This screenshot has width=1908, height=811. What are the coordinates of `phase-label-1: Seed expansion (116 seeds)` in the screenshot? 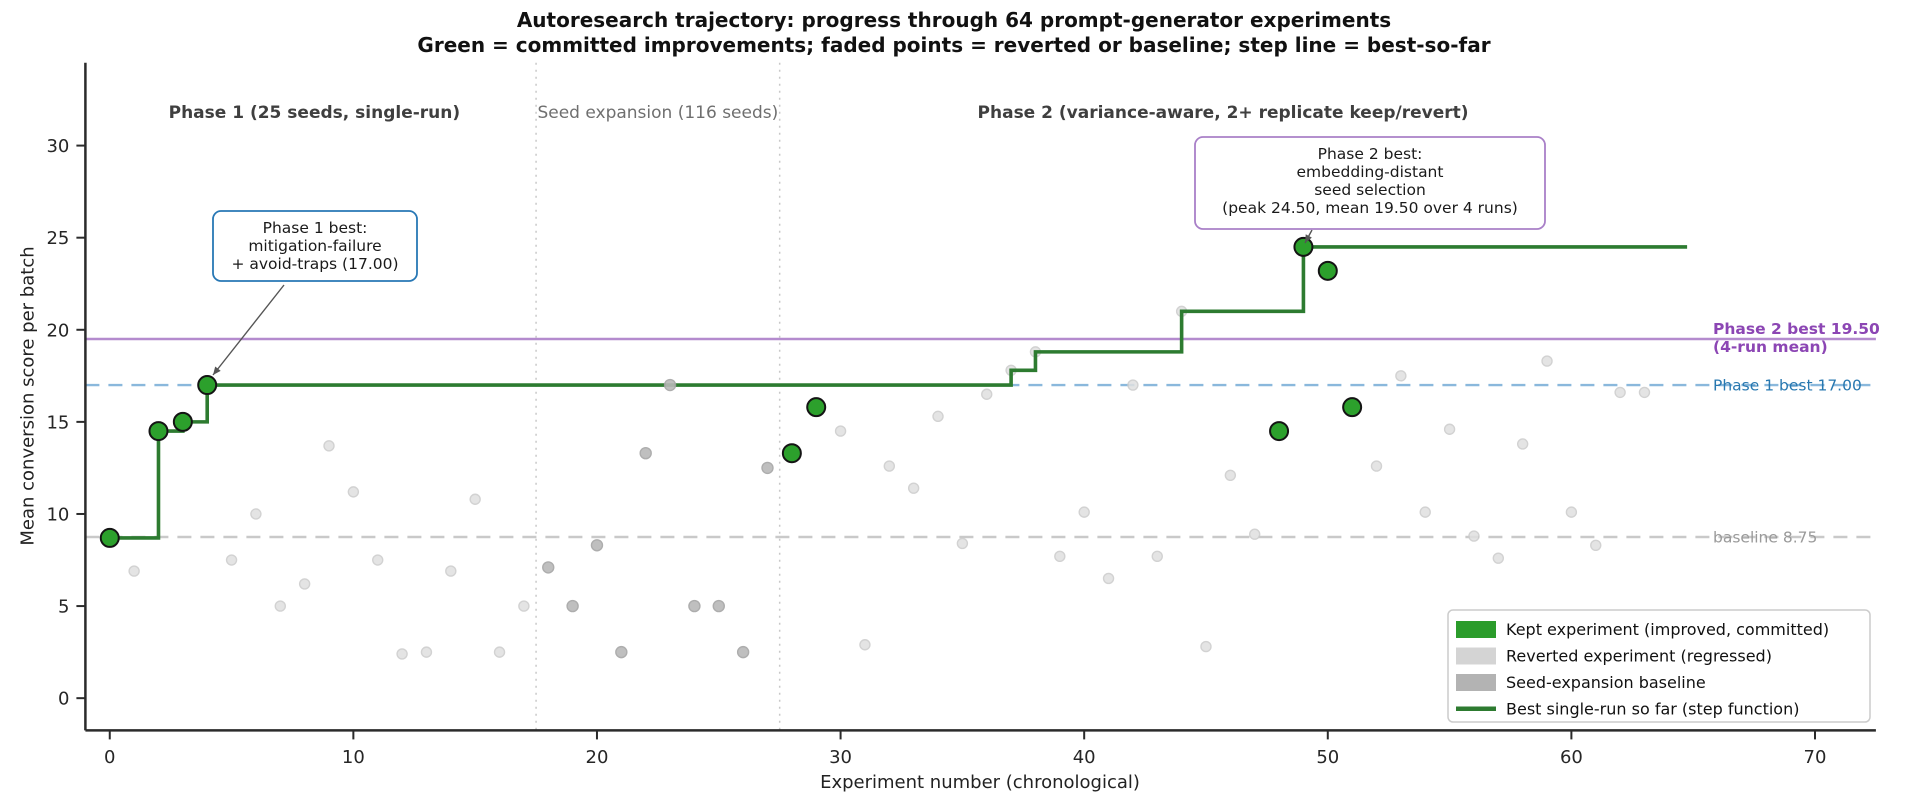 It's located at (657, 113).